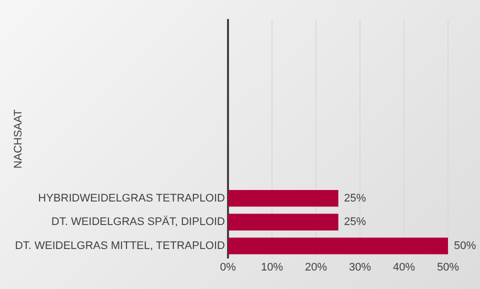 Image resolution: width=480 pixels, height=289 pixels. What do you see at coordinates (120, 246) in the screenshot?
I see `y-tick-label: DT. WEIDELGRAS MITTEL, TETRAPLOID` at bounding box center [120, 246].